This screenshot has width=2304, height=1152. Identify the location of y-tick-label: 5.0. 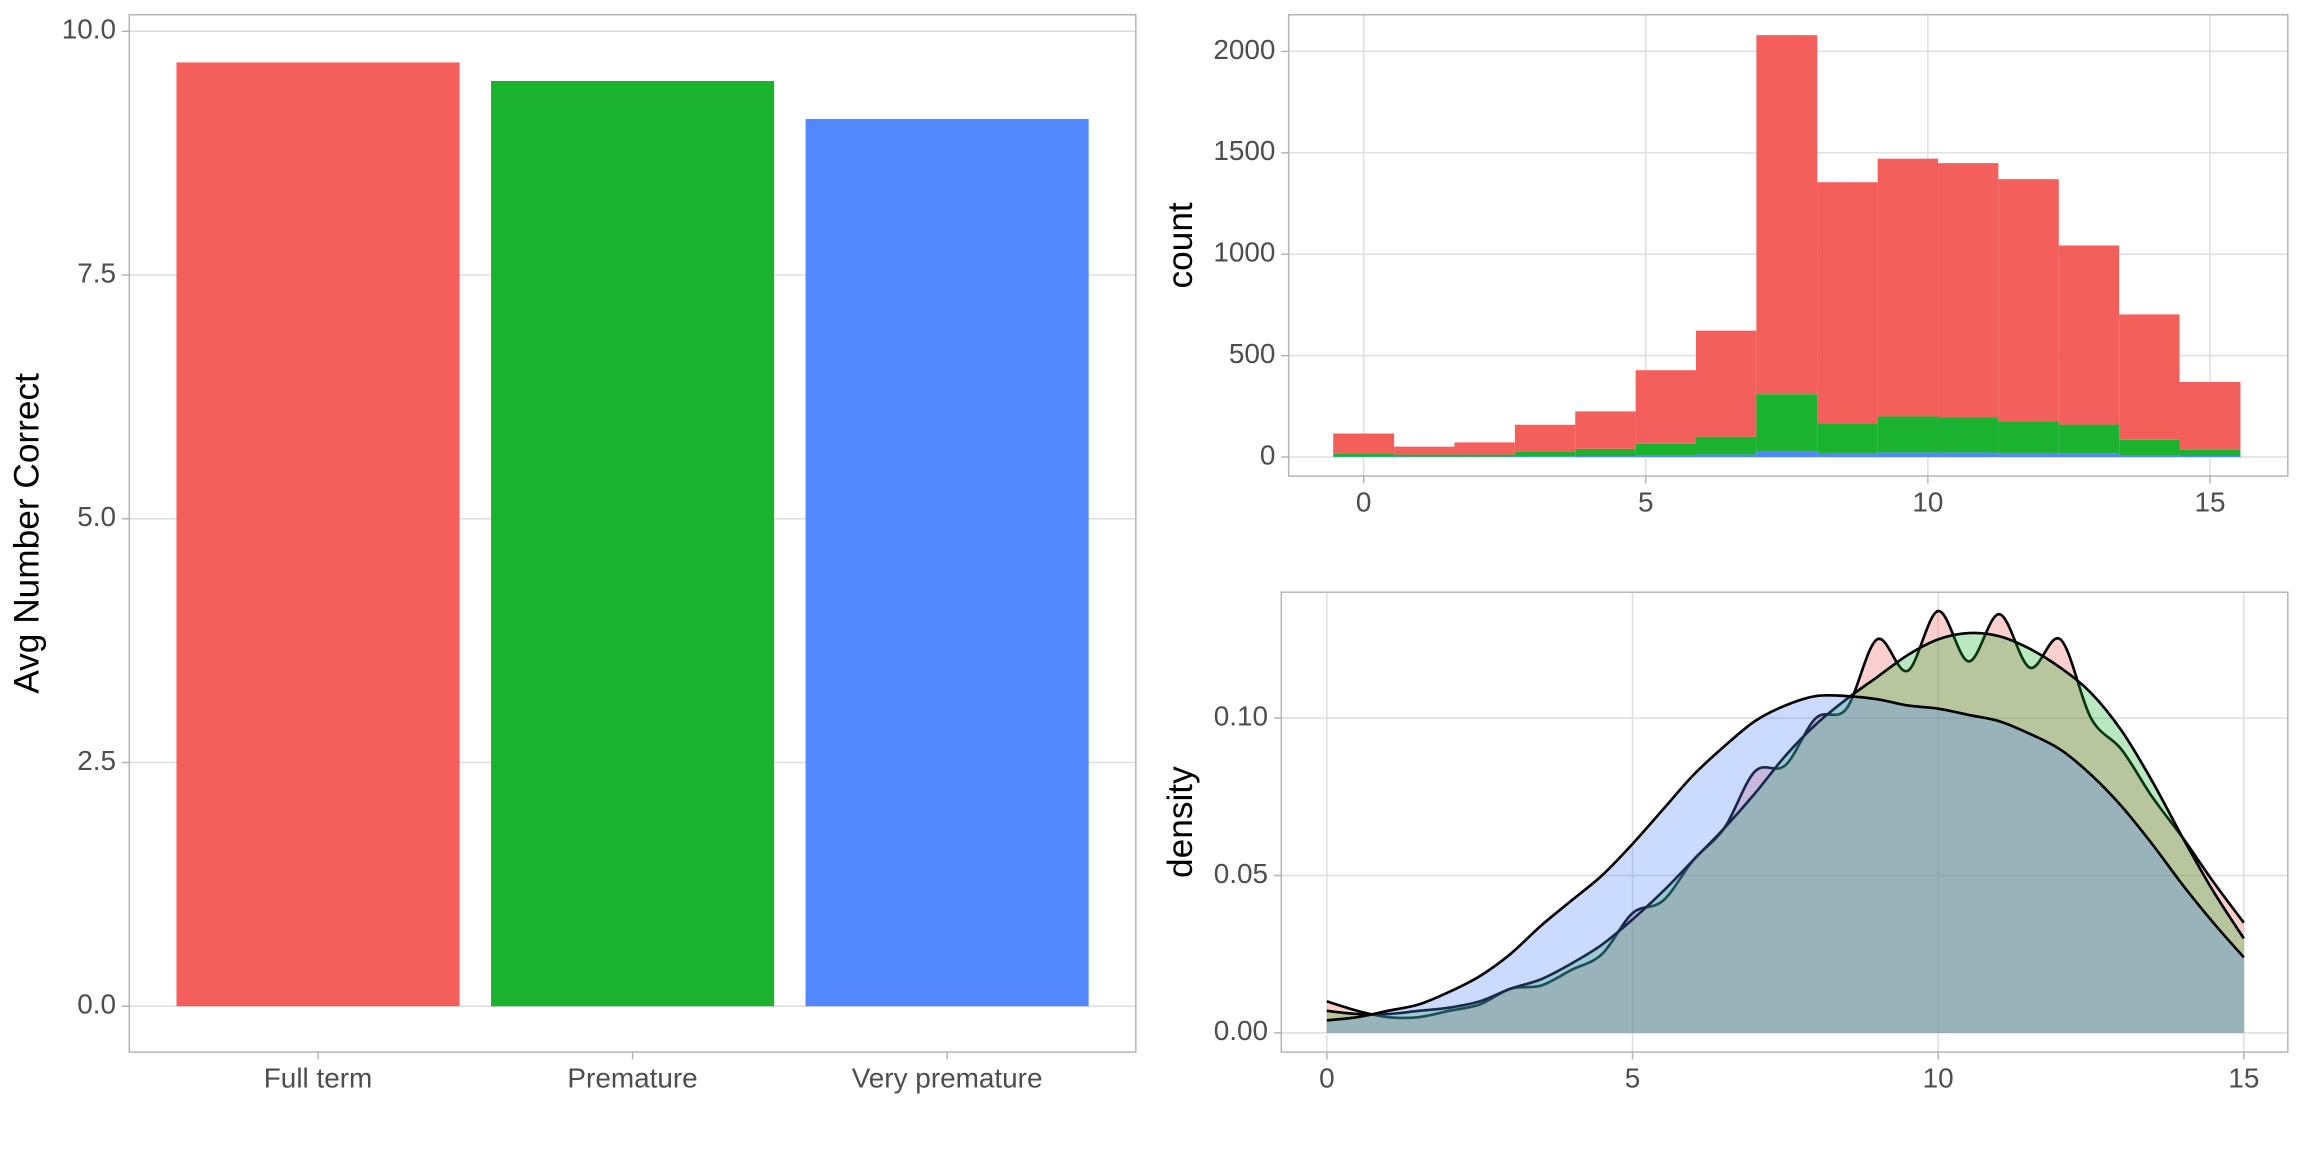
(96, 516).